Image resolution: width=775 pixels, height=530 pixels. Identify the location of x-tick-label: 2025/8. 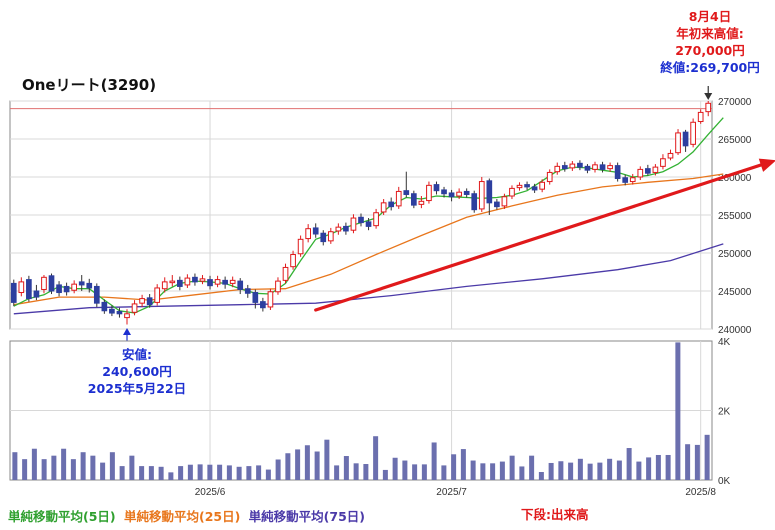
(700, 492).